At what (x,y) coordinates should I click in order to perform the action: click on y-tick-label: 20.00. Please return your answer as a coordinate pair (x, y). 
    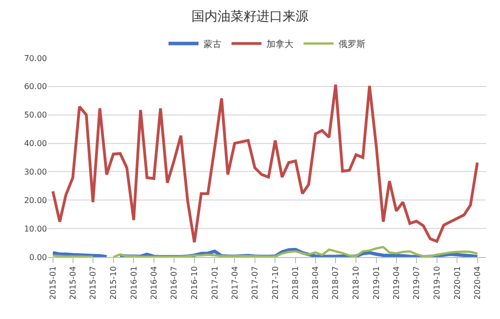
    Looking at the image, I should click on (35, 200).